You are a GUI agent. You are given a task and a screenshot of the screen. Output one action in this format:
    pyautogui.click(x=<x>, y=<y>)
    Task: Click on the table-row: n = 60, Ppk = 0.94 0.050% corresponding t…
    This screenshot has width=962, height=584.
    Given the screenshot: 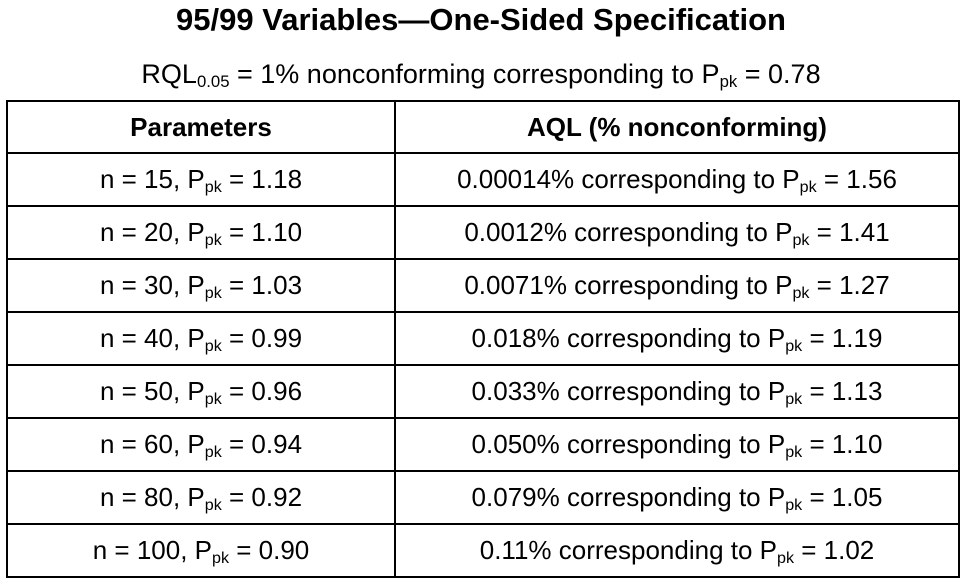 What is the action you would take?
    pyautogui.click(x=483, y=444)
    